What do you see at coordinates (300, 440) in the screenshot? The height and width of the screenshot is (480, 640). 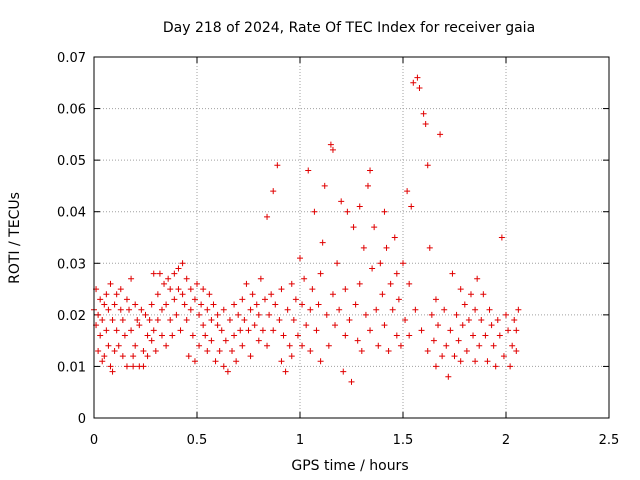 I see `x-tick-label: 1` at bounding box center [300, 440].